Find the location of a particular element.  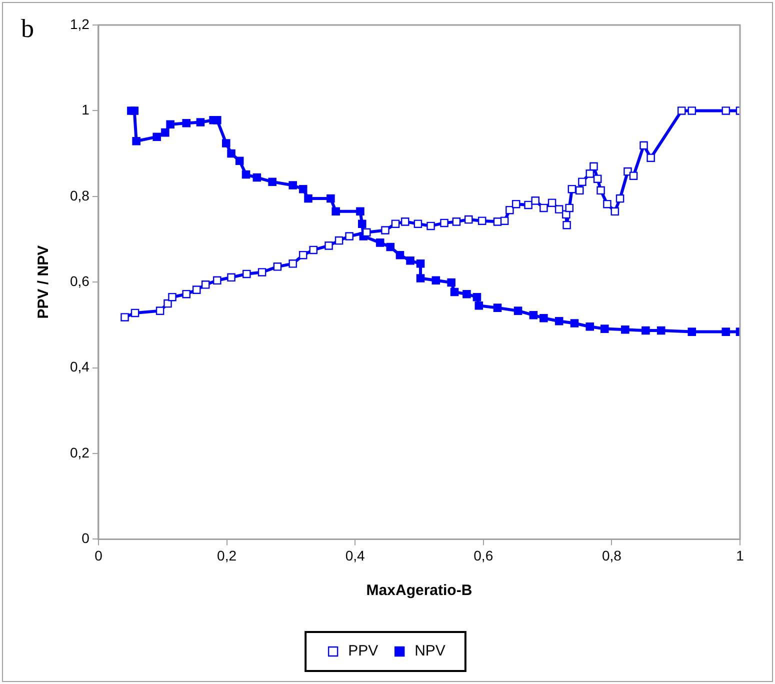

x-axis-title: MaxAgeratio-B is located at coordinates (419, 591).